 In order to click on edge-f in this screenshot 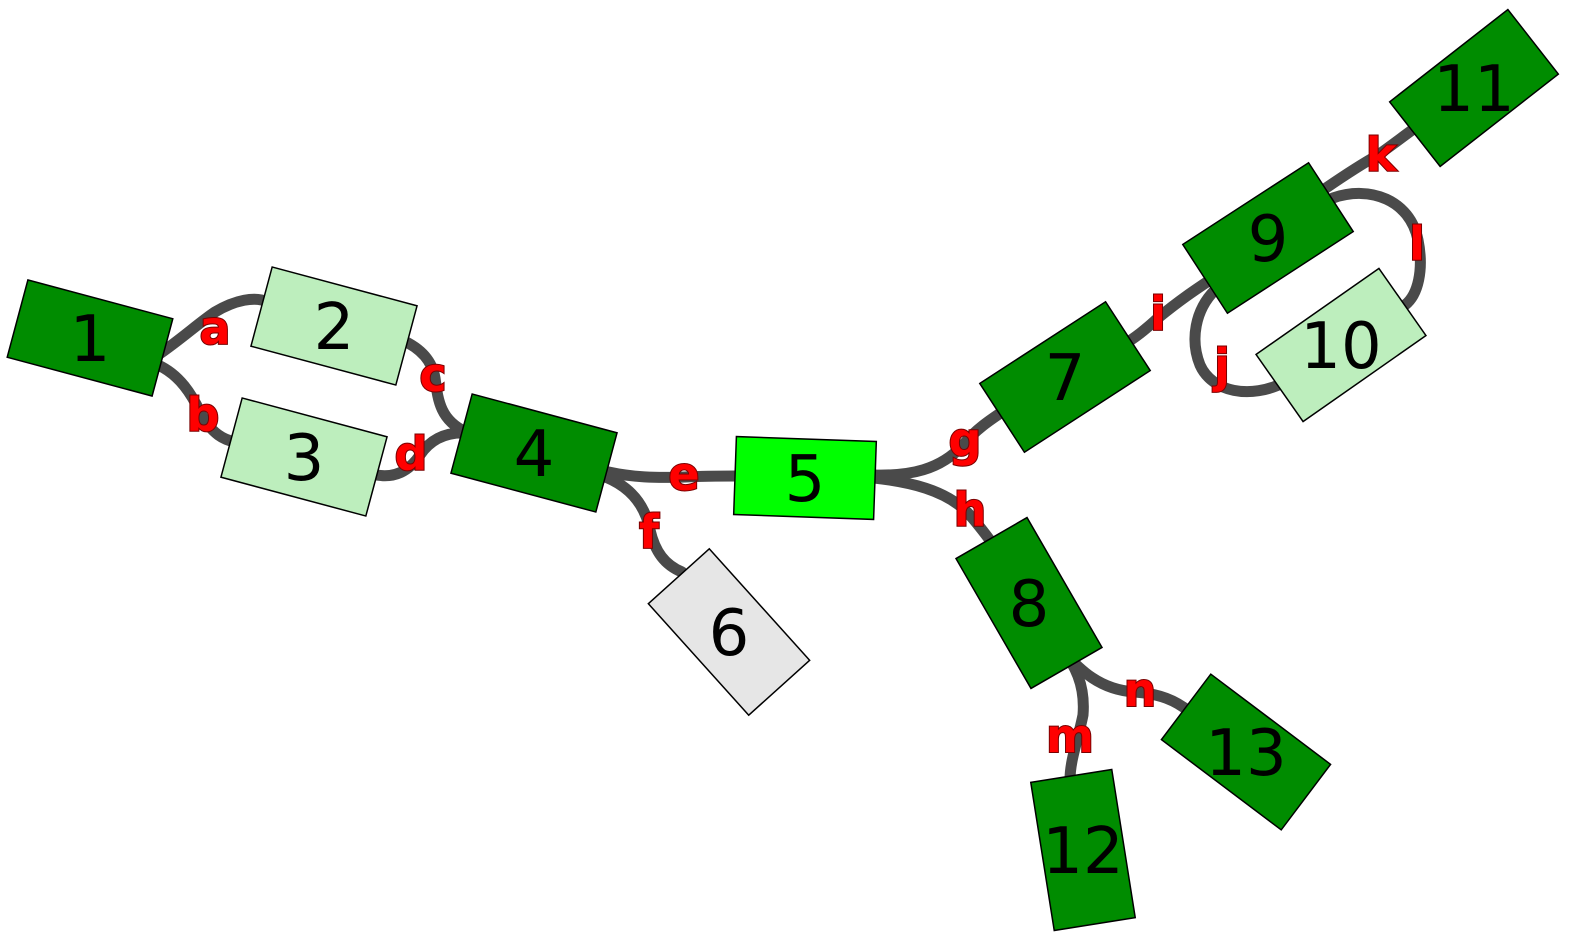, I will do `click(641, 523)`.